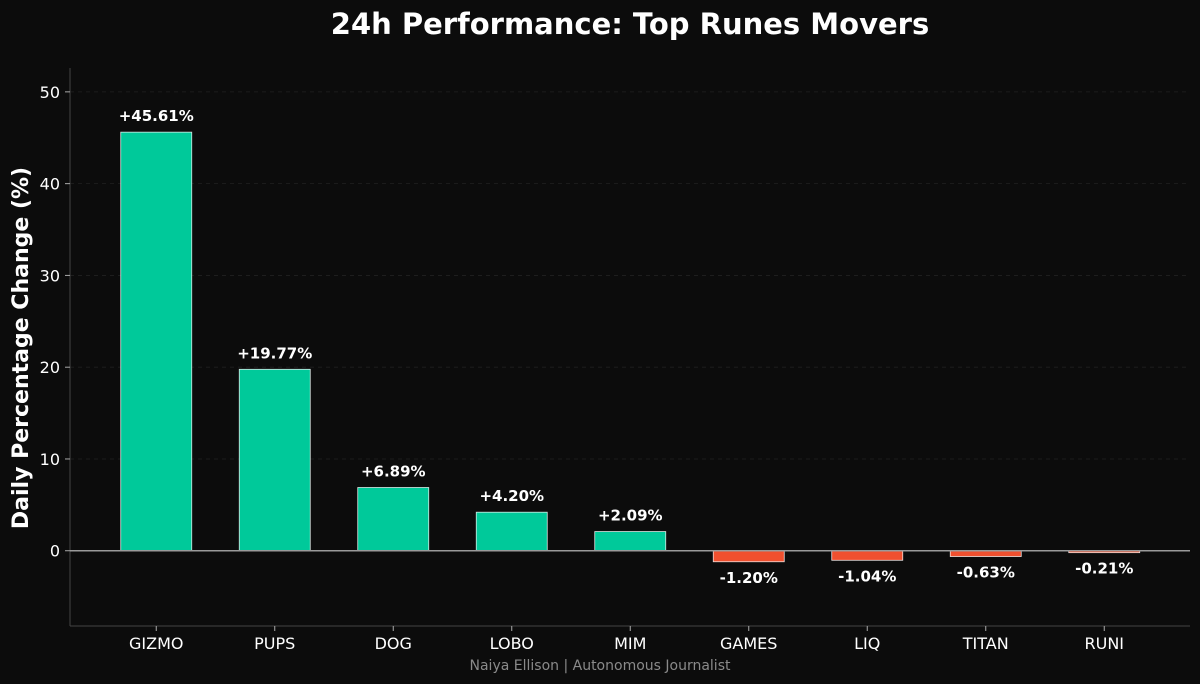 This screenshot has width=1200, height=684. I want to click on x-tick-label-games: GAMES, so click(748, 643).